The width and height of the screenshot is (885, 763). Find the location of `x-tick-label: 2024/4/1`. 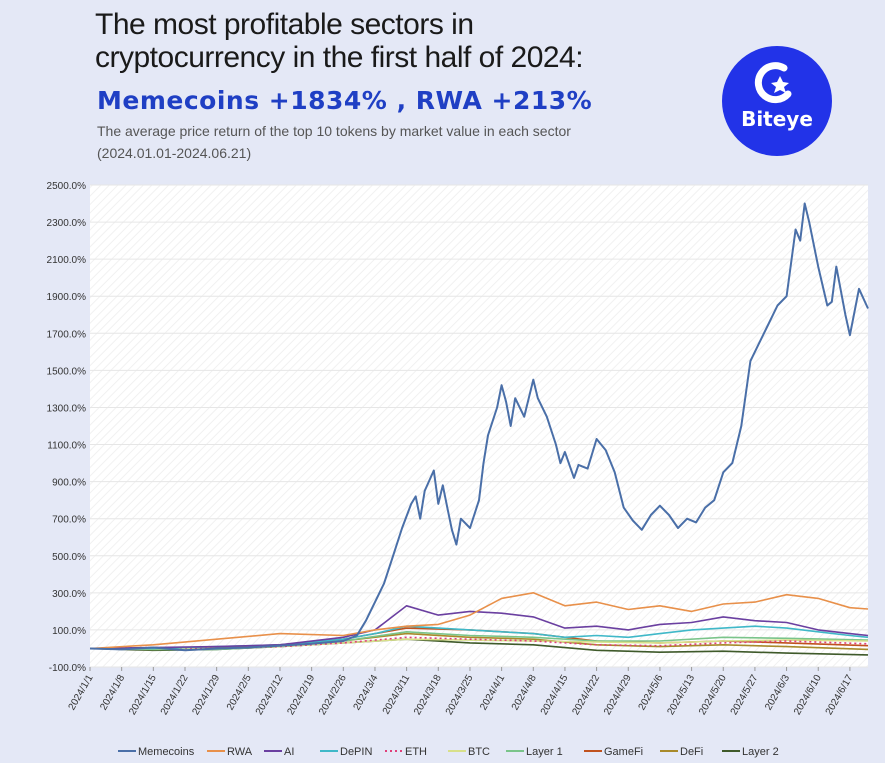

x-tick-label: 2024/4/1 is located at coordinates (492, 693).